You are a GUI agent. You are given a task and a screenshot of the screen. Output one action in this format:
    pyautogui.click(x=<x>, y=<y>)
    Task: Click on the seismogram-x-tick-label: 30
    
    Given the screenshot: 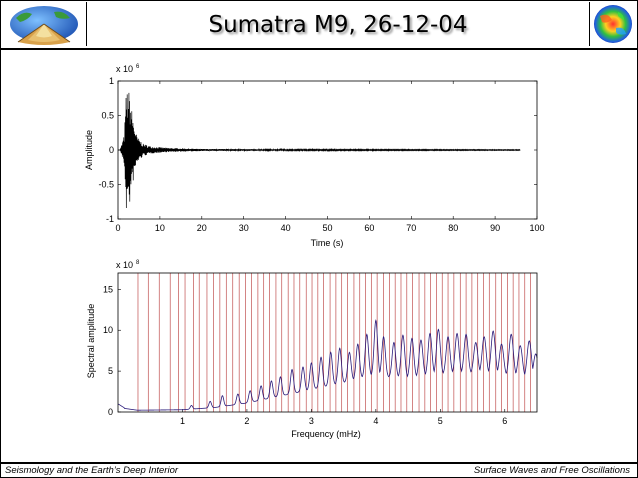 What is the action you would take?
    pyautogui.click(x=244, y=228)
    